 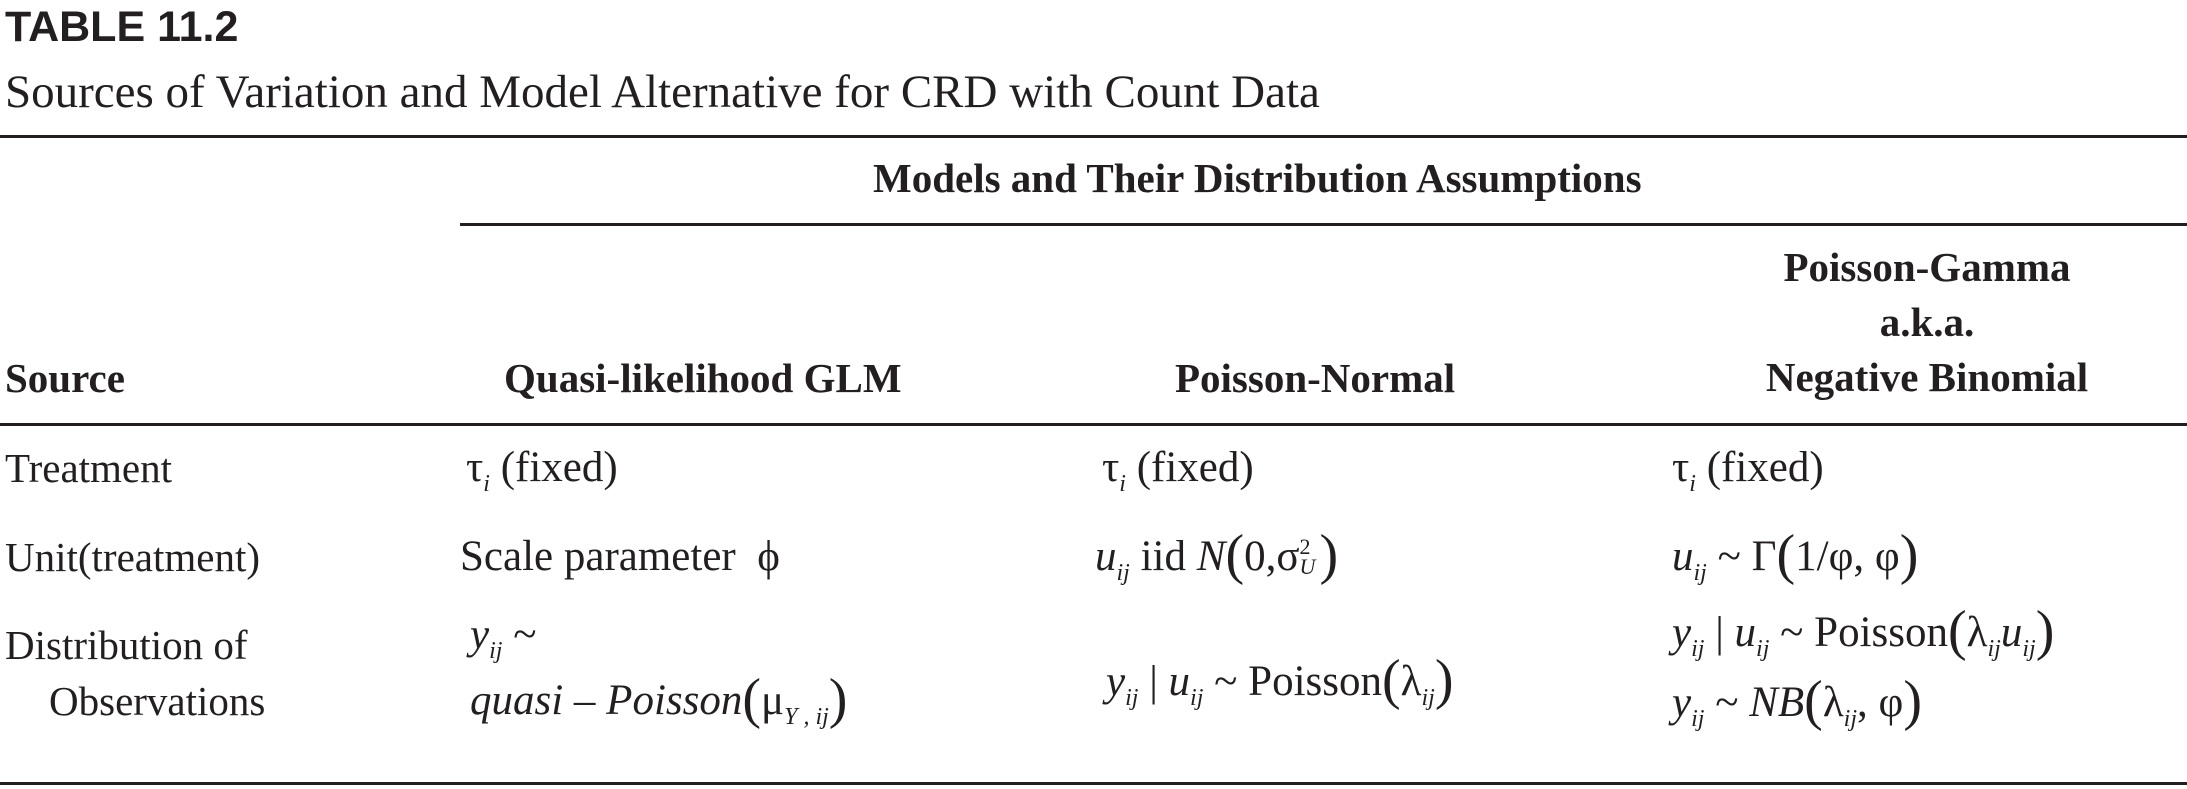 What do you see at coordinates (126, 645) in the screenshot?
I see `row-distribution-source-line1: Distribution of` at bounding box center [126, 645].